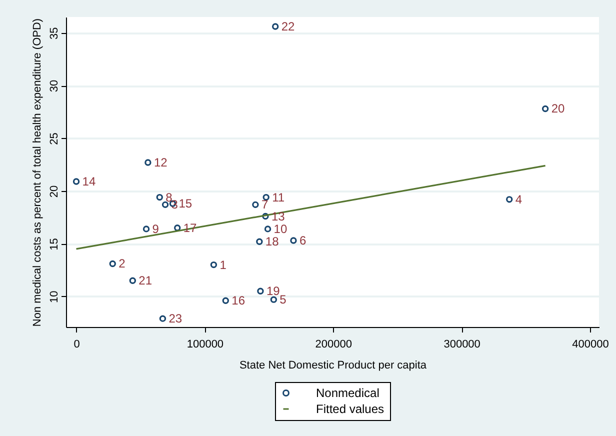 The height and width of the screenshot is (436, 616). Describe the element at coordinates (122, 263) in the screenshot. I see `annotation: 2` at that location.